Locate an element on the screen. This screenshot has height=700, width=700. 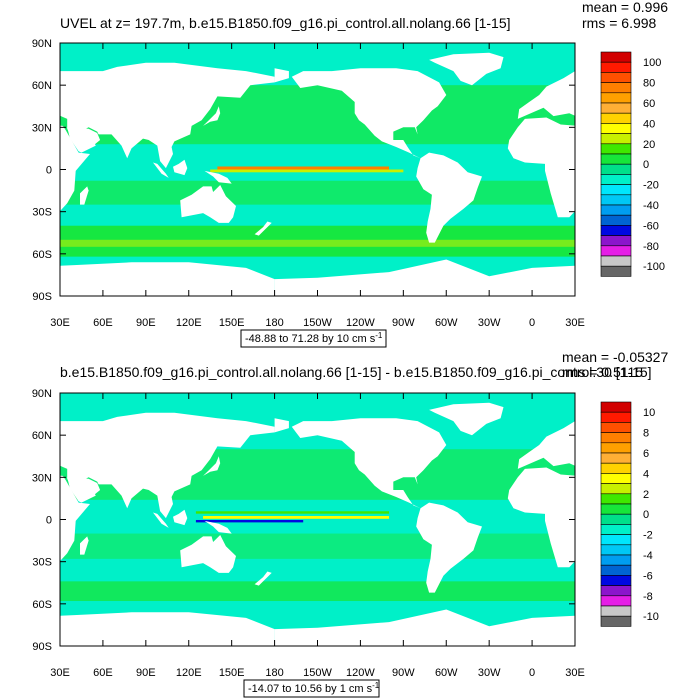
upper-colorbar: 100 80 60 40 20 0 -20 -40 -60 -80 -100 is located at coordinates (632, 164).